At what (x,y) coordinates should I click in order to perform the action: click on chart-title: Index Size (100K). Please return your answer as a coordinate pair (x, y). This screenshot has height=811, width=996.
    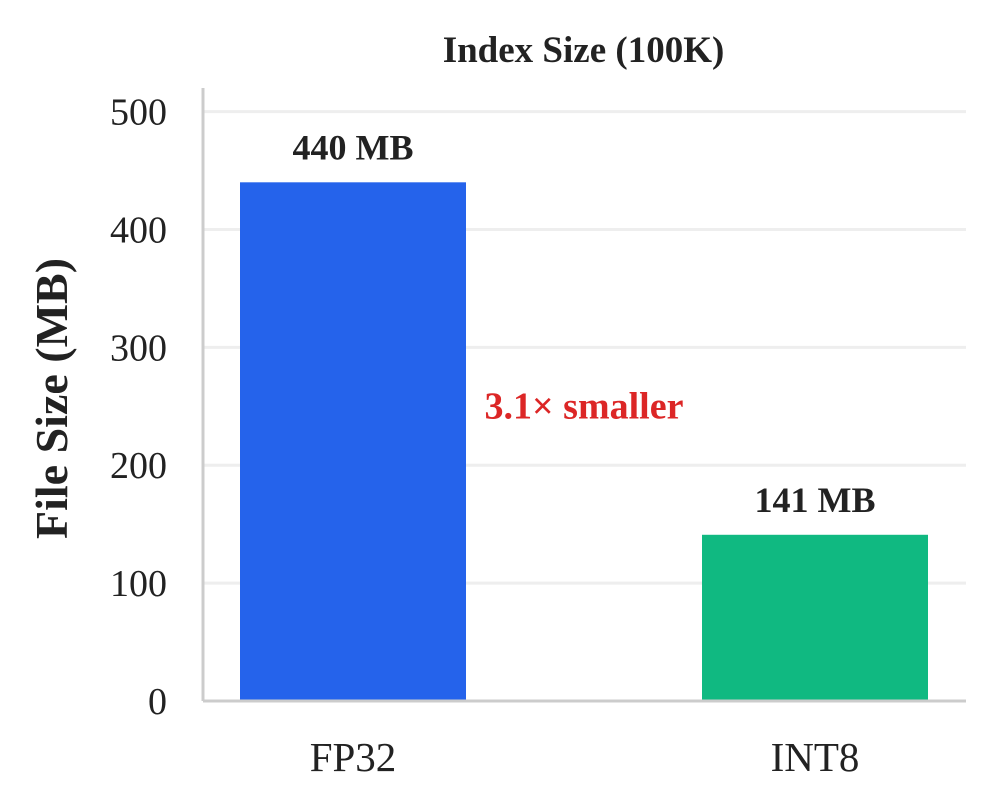
    Looking at the image, I should click on (584, 50).